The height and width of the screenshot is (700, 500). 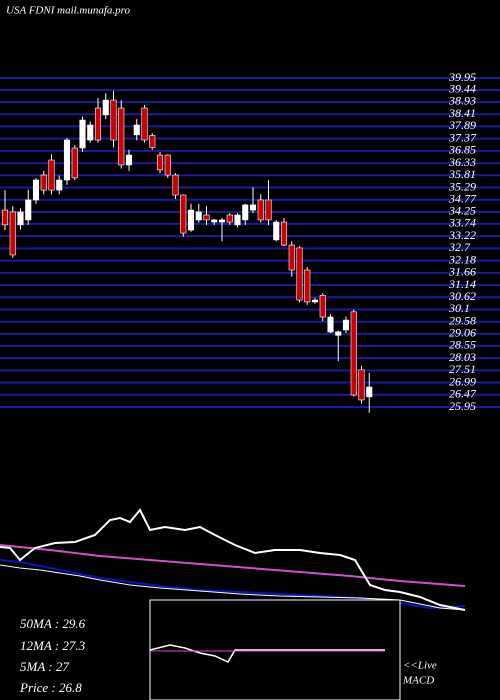 What do you see at coordinates (53, 623) in the screenshot?
I see `info-label: 50MA : 29.6` at bounding box center [53, 623].